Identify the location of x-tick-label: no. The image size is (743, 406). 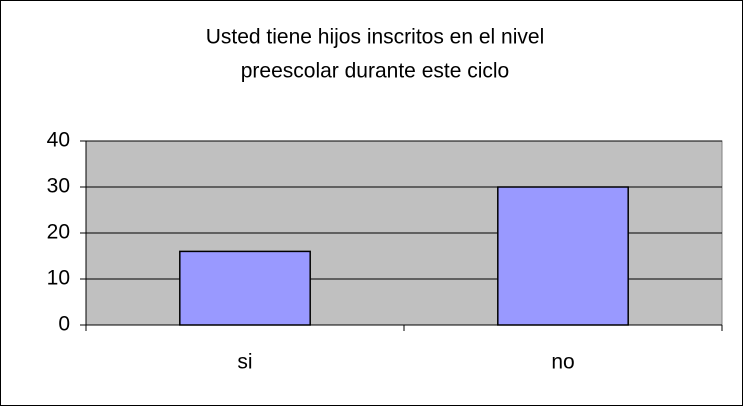
(562, 362).